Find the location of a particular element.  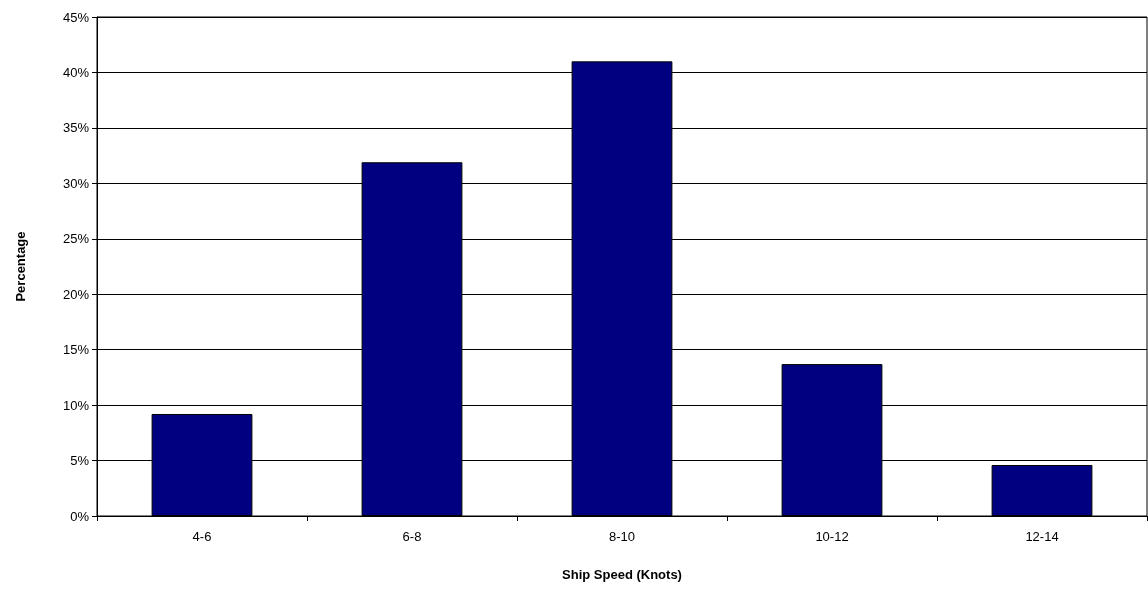

y-tick-label: 5% is located at coordinates (80, 461).